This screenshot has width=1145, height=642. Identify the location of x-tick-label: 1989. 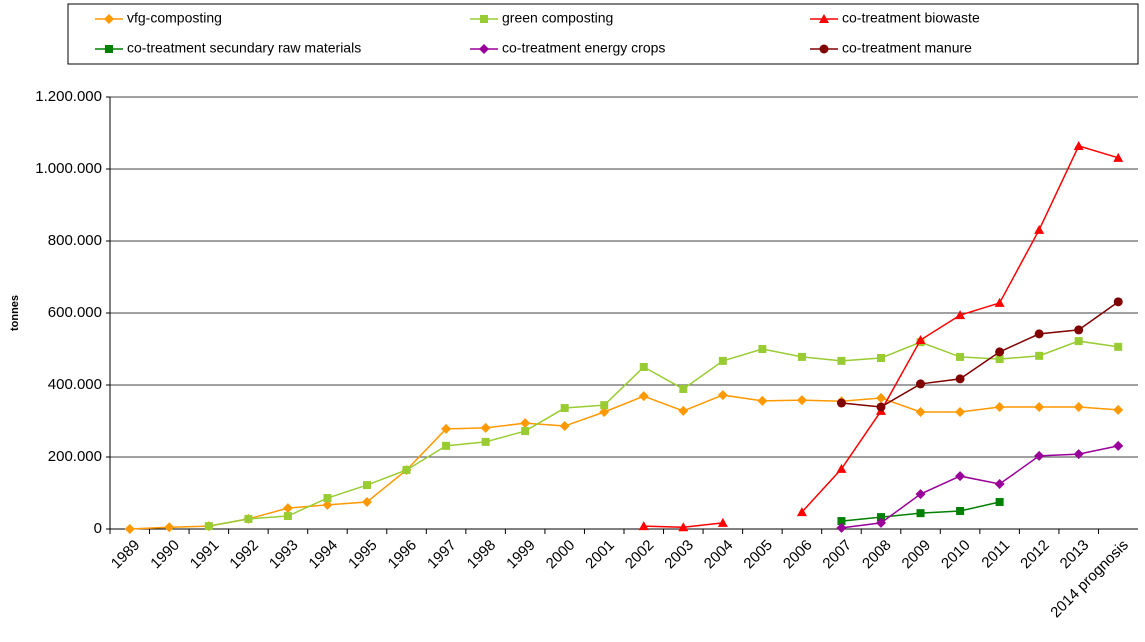
(126, 555).